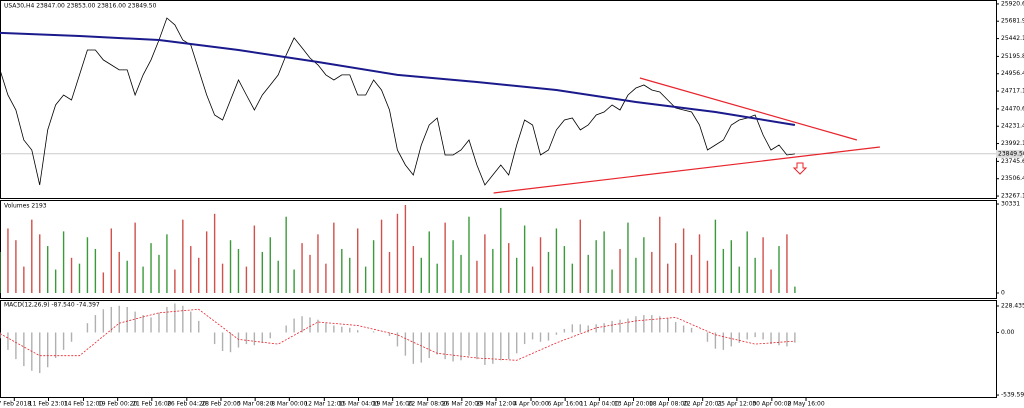 The height and width of the screenshot is (408, 1024). I want to click on x-tick-label: 29 Mar 12:00, so click(496, 404).